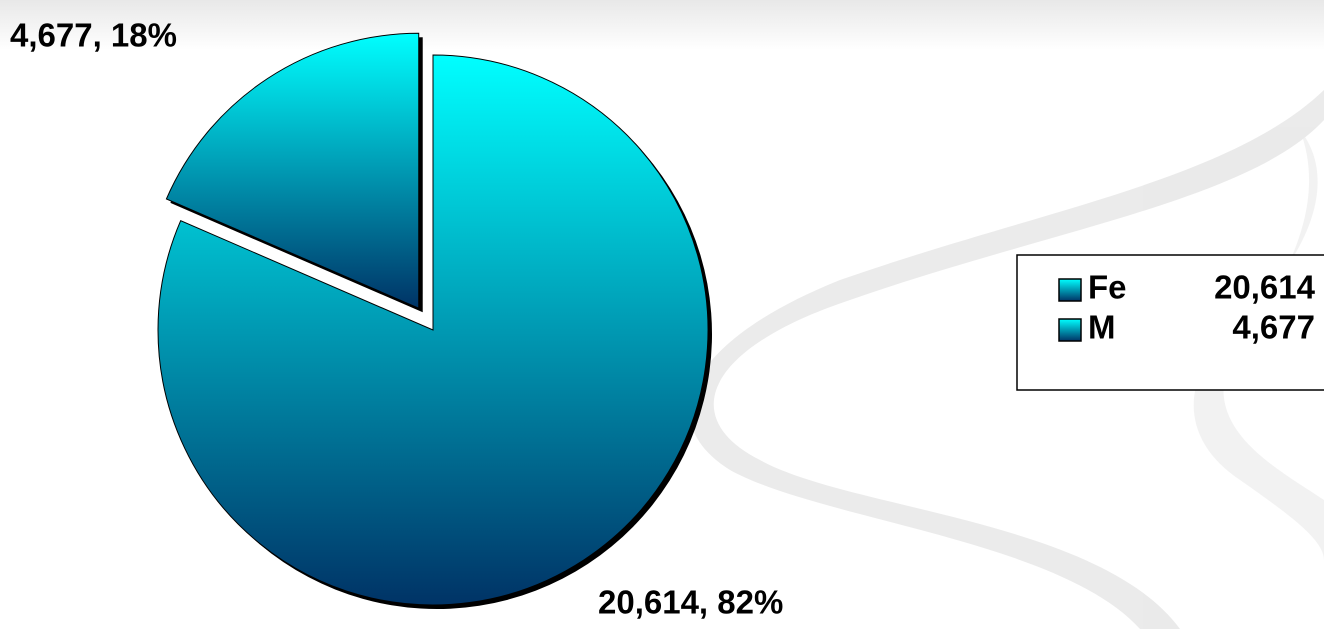  Describe the element at coordinates (1170, 322) in the screenshot. I see `legend: Fe 20,614 M 4,677` at that location.